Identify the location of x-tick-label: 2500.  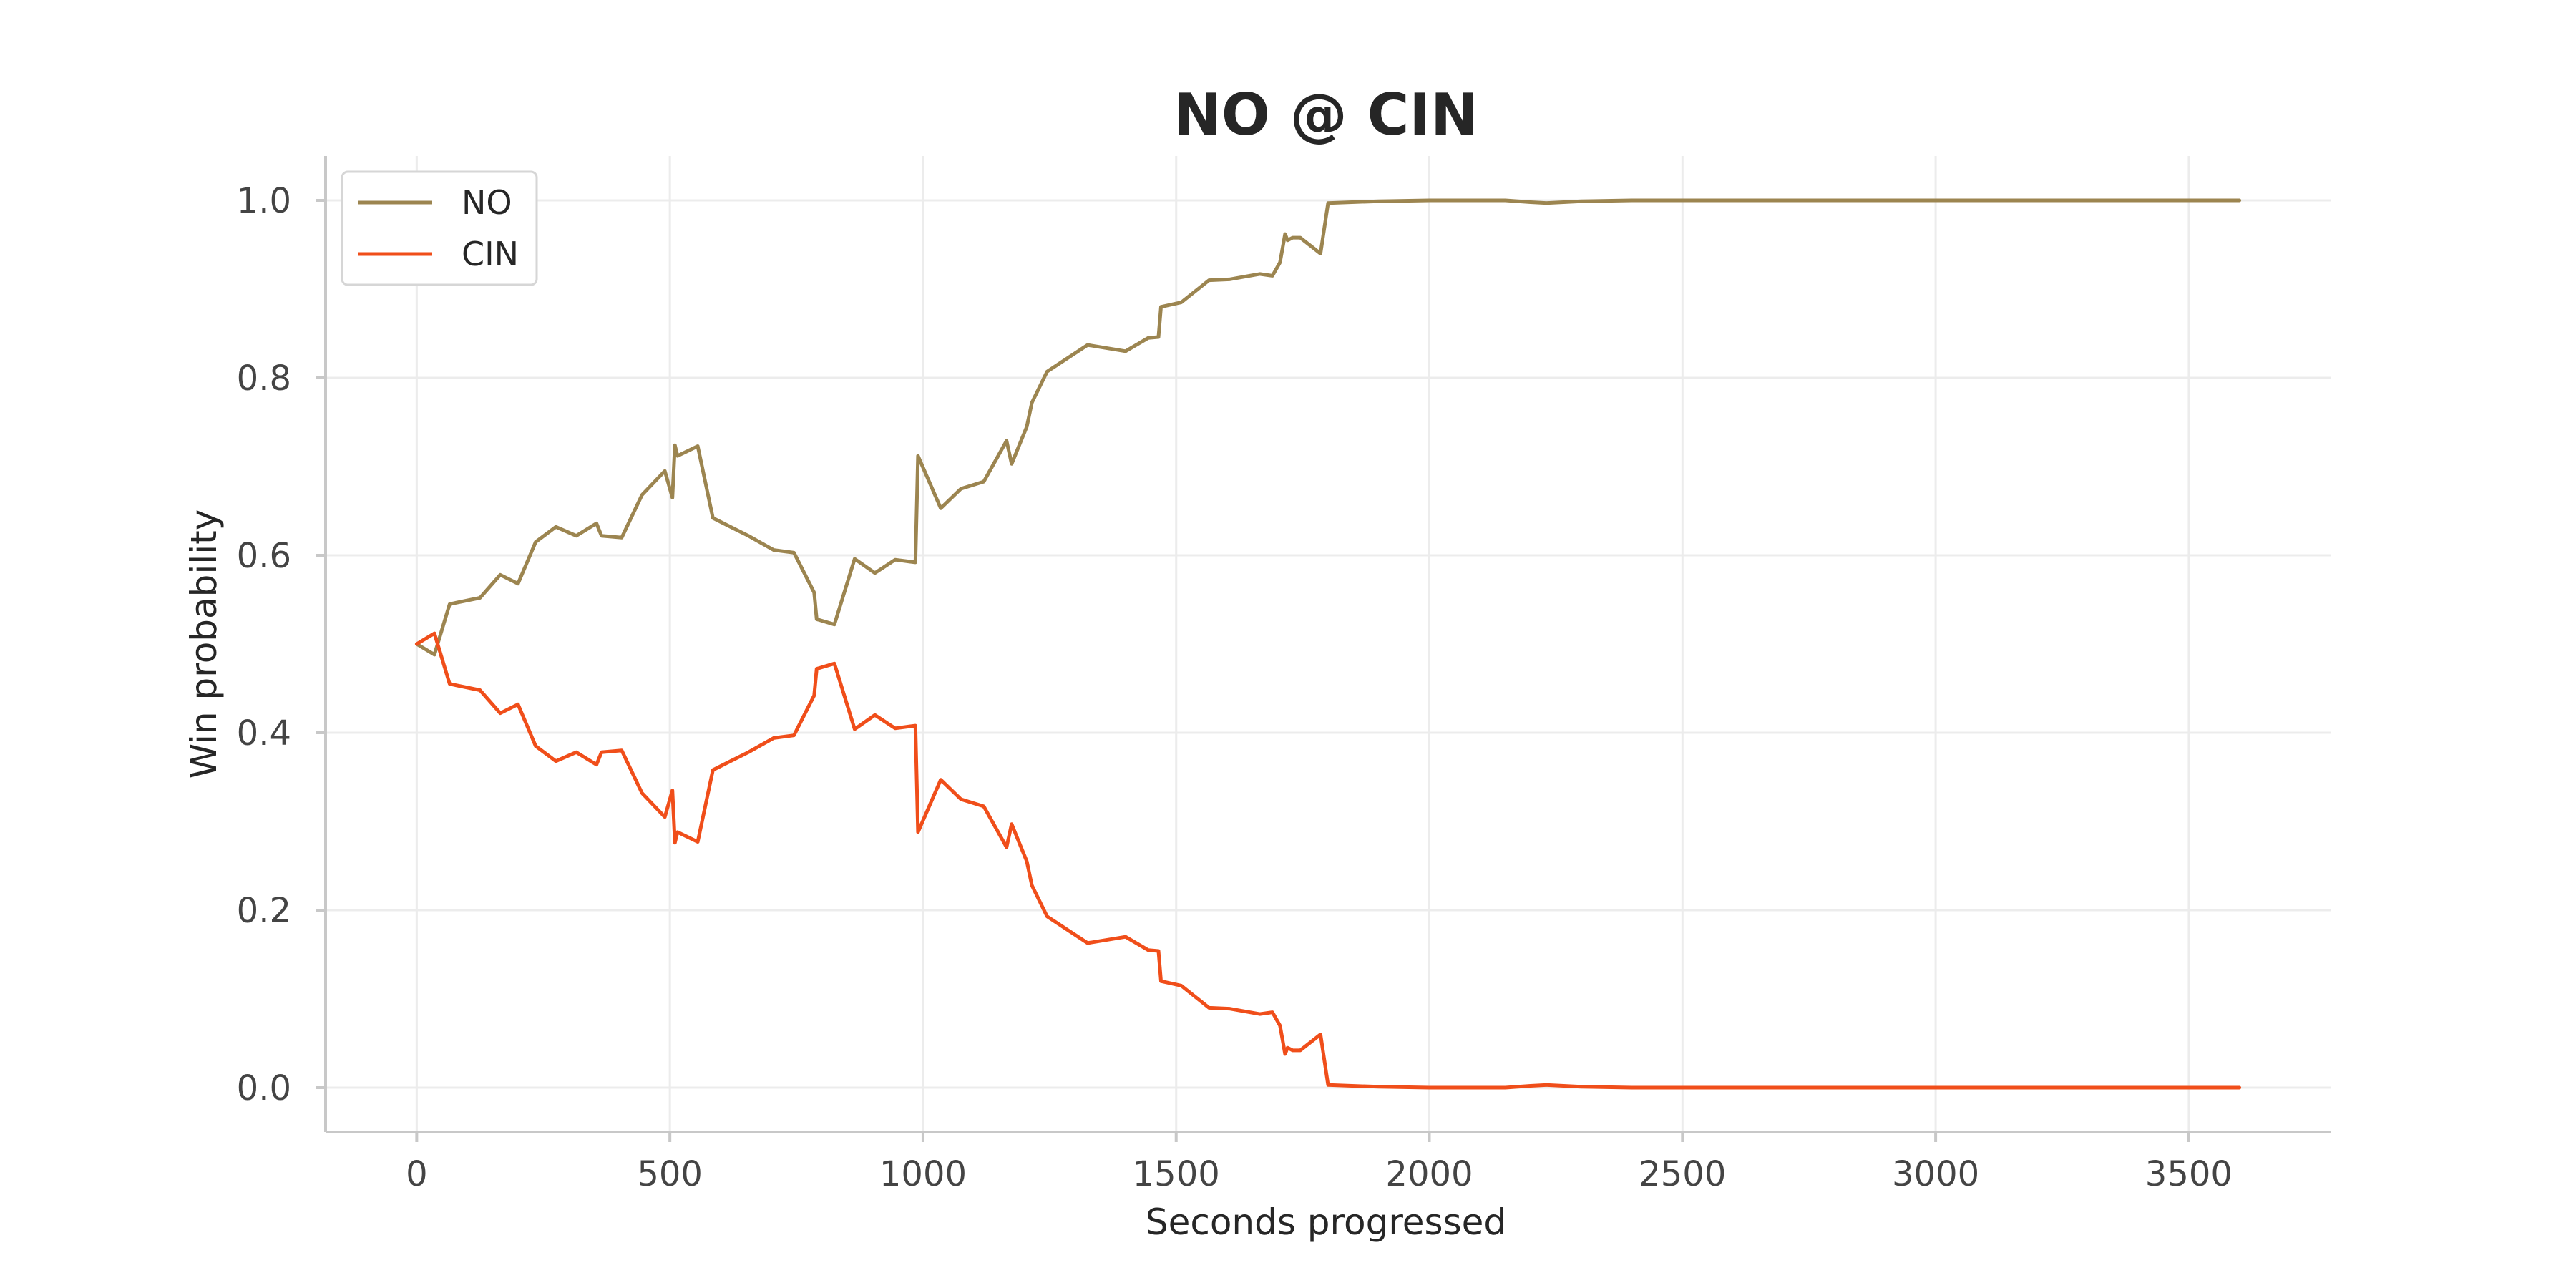
(1682, 1174).